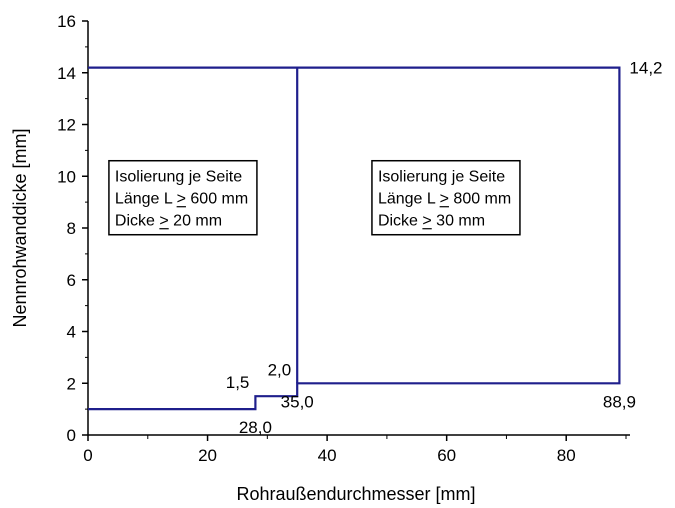  Describe the element at coordinates (71, 228) in the screenshot. I see `y-tick-label: 8` at that location.